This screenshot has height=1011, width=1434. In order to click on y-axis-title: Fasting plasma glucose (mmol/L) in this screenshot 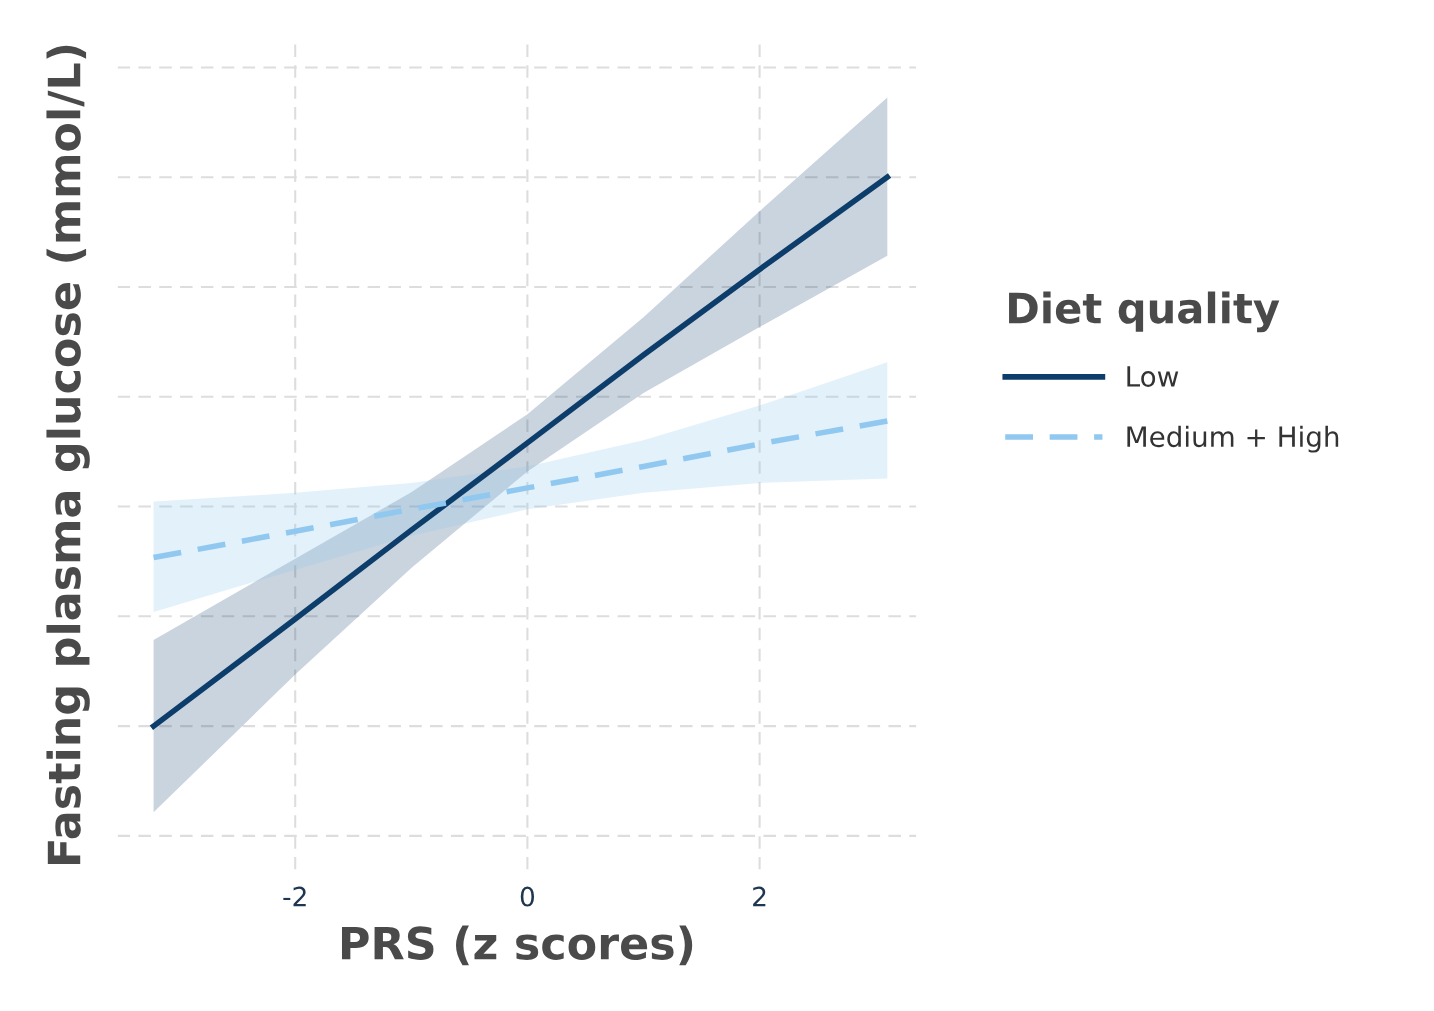, I will do `click(68, 454)`.